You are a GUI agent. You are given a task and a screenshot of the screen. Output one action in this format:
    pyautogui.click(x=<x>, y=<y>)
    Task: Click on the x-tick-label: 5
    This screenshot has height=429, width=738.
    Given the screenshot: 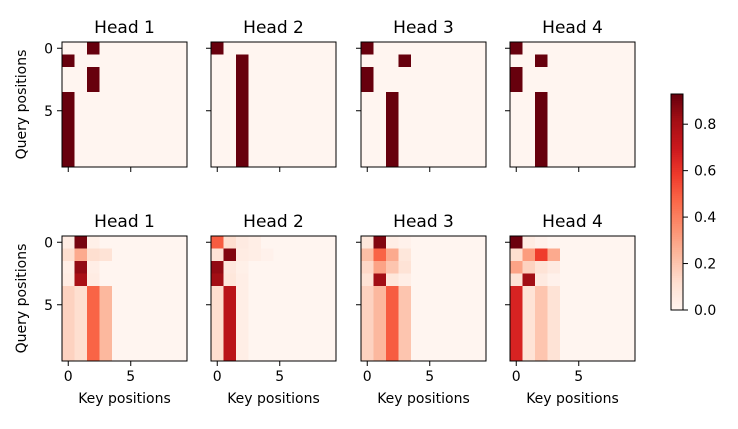 What is the action you would take?
    pyautogui.click(x=578, y=377)
    